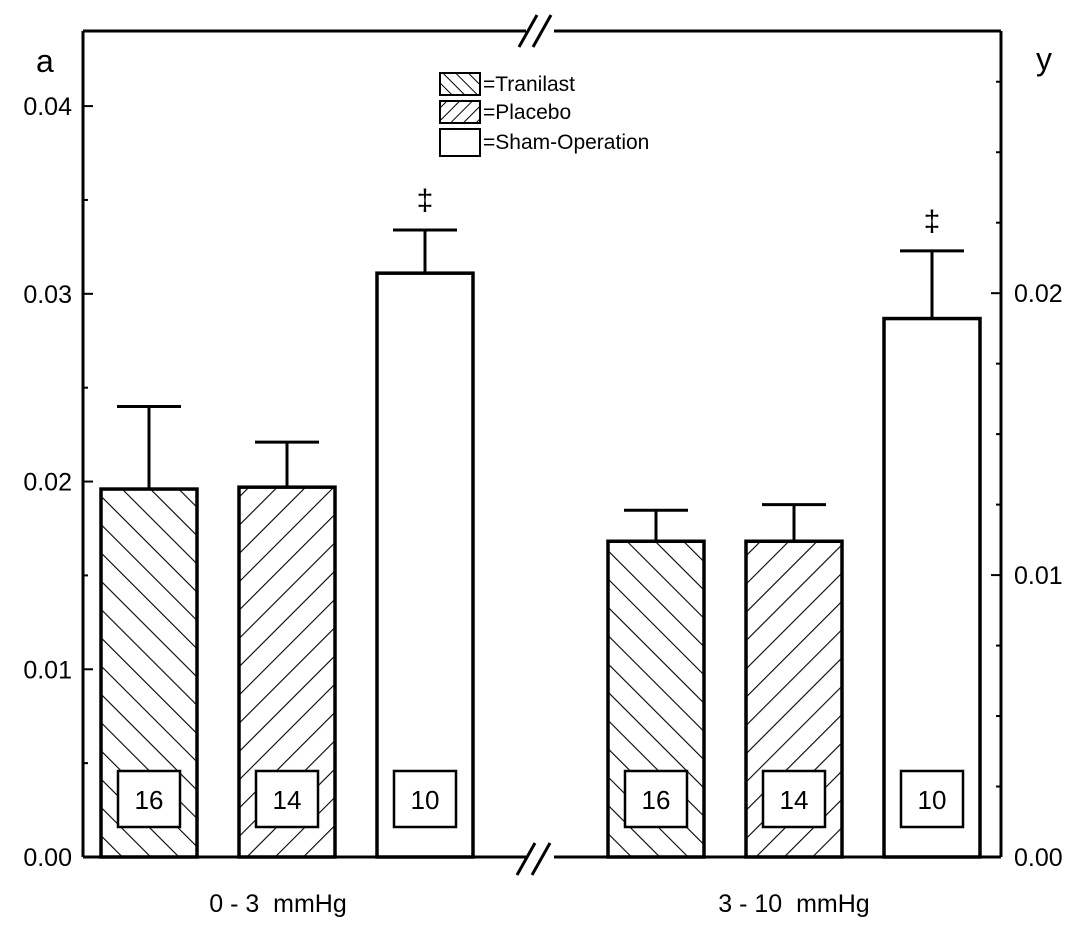  I want to click on legend-label-tranilast: =Tranilast, so click(529, 84).